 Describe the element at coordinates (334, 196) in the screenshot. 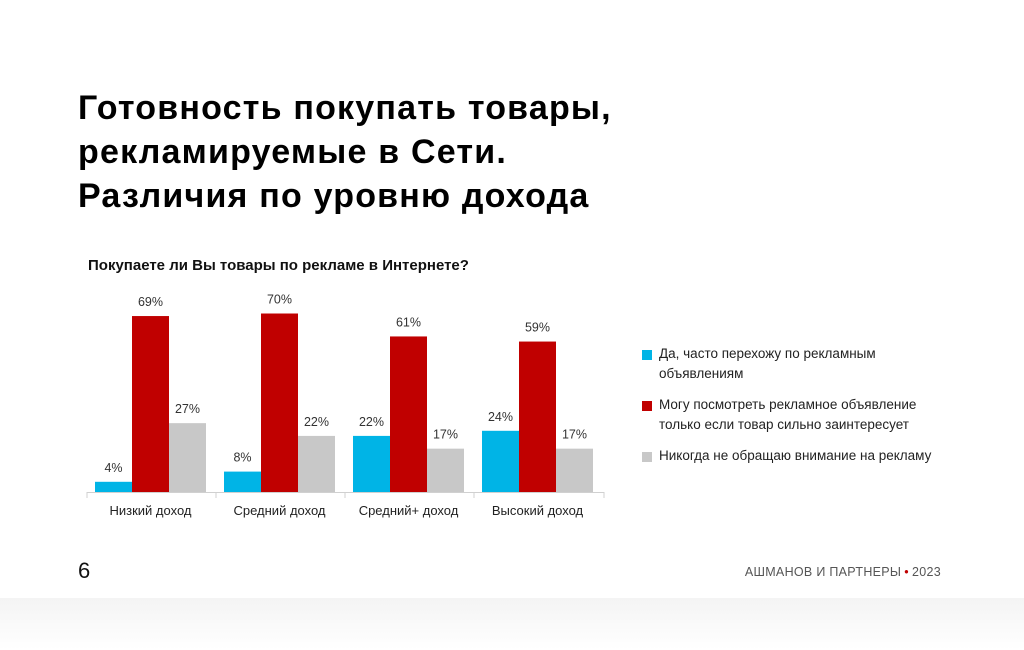

I see `slide-title-line-3: Различия по уровню дохода` at that location.